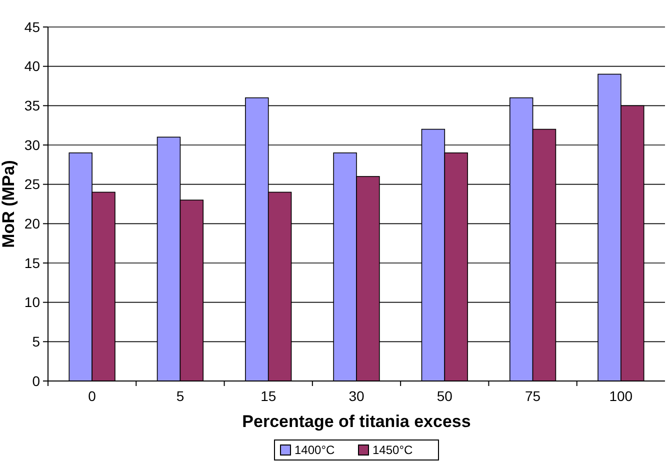 This screenshot has height=470, width=667. Describe the element at coordinates (32, 302) in the screenshot. I see `y-tick-label: 10` at that location.